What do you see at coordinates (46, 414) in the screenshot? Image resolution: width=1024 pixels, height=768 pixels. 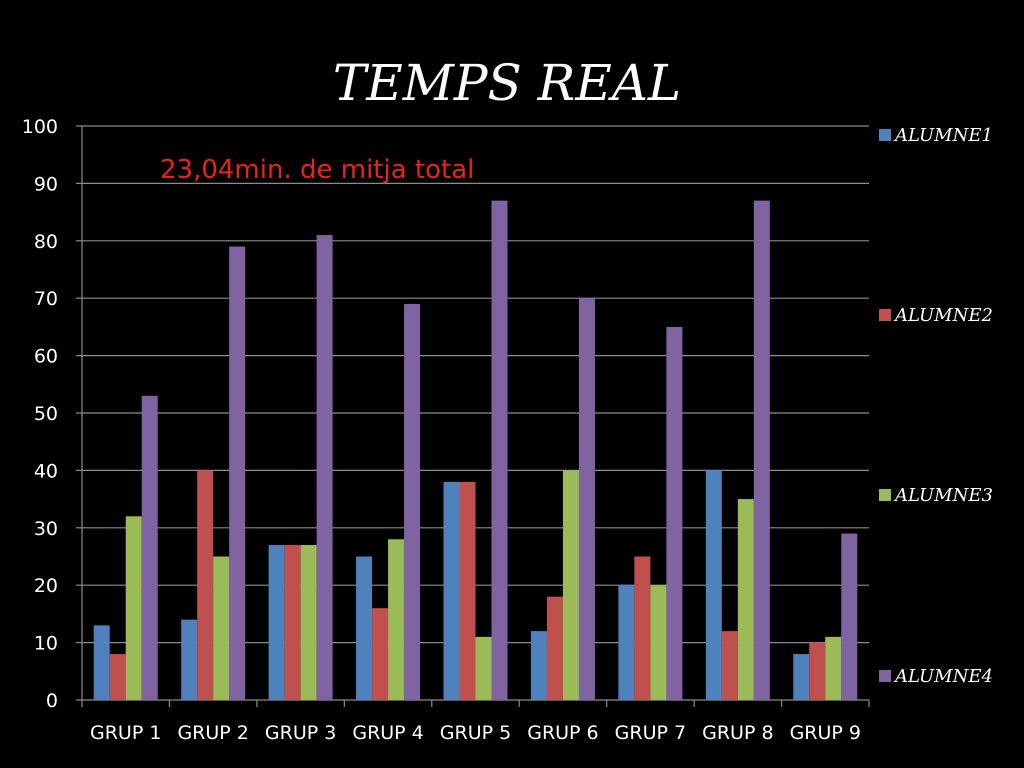 I see `y-tick-label: 50` at bounding box center [46, 414].